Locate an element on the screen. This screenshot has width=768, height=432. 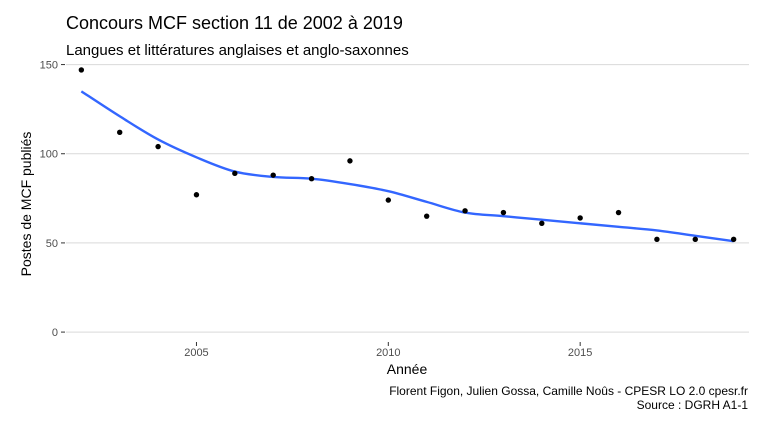
y-tick-label: 100 is located at coordinates (49, 155).